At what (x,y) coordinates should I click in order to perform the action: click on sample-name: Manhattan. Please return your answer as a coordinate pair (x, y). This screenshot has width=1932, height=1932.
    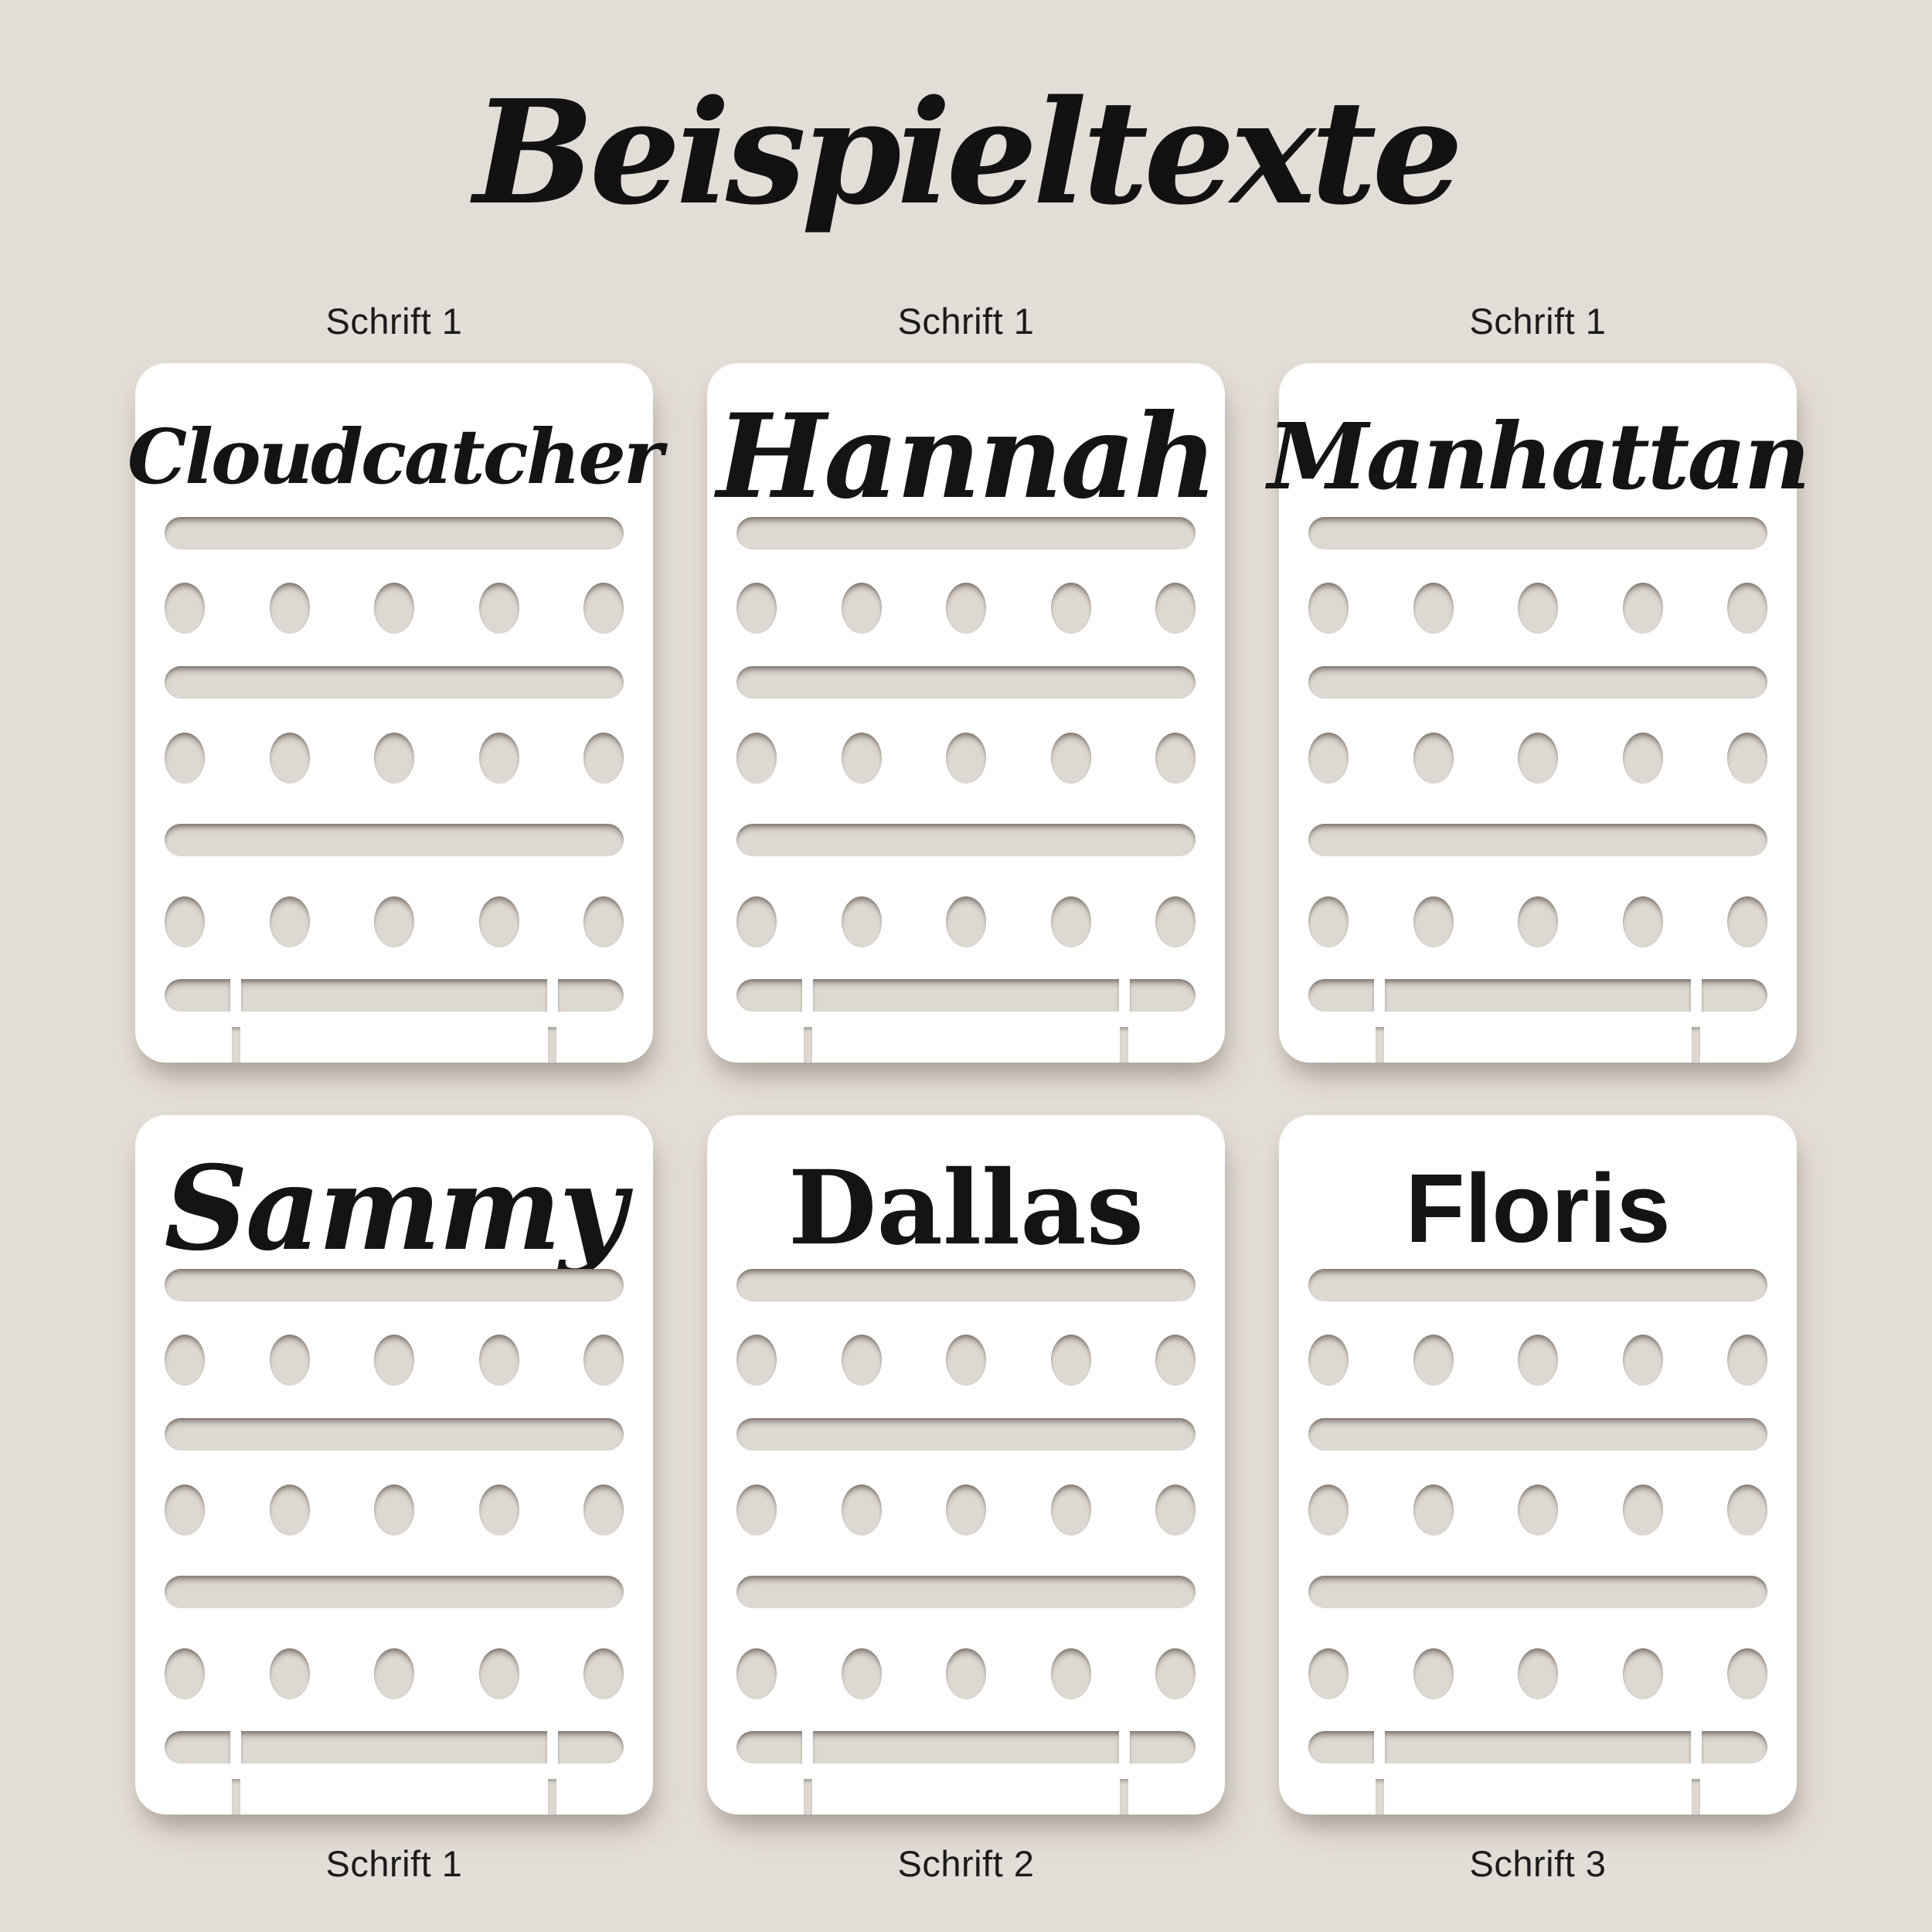
    Looking at the image, I should click on (1539, 457).